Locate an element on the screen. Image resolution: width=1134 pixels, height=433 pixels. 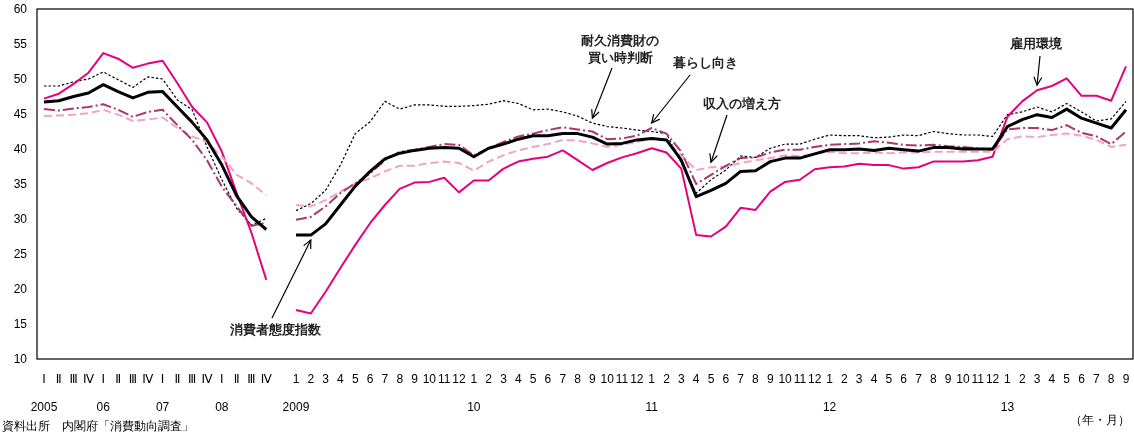
y-tick-label: 30 is located at coordinates (20, 219).